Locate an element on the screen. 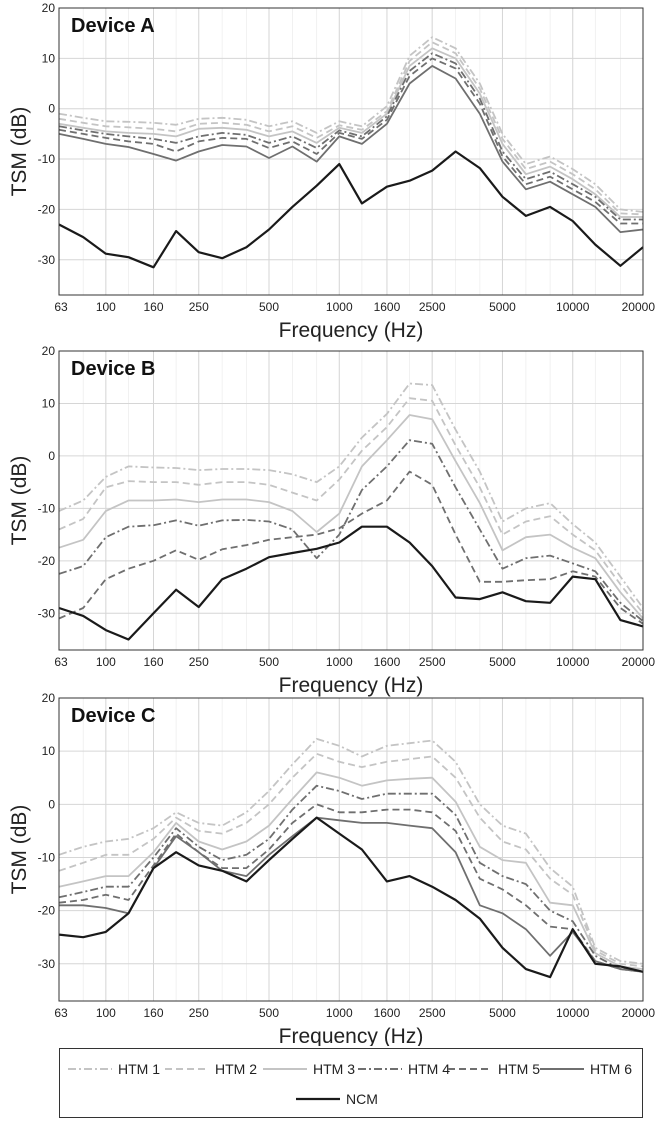  legend-label-htm6: HTM 6 is located at coordinates (611, 1069).